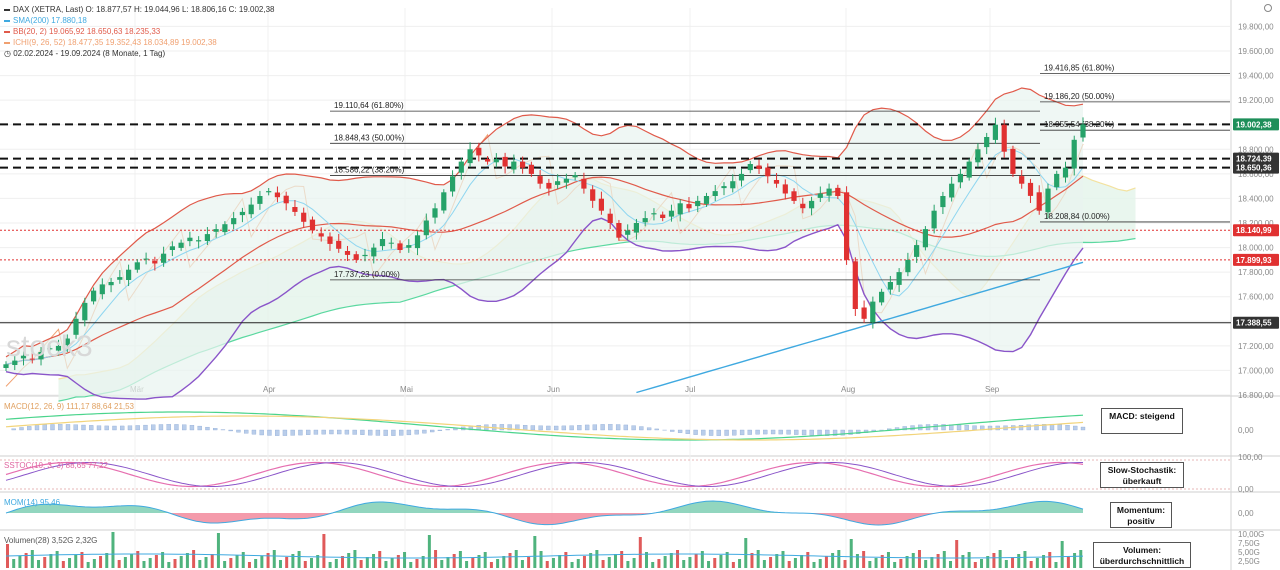 The height and width of the screenshot is (570, 1280). Describe the element at coordinates (1256, 223) in the screenshot. I see `y-tick-label: 18.200,00` at that location.